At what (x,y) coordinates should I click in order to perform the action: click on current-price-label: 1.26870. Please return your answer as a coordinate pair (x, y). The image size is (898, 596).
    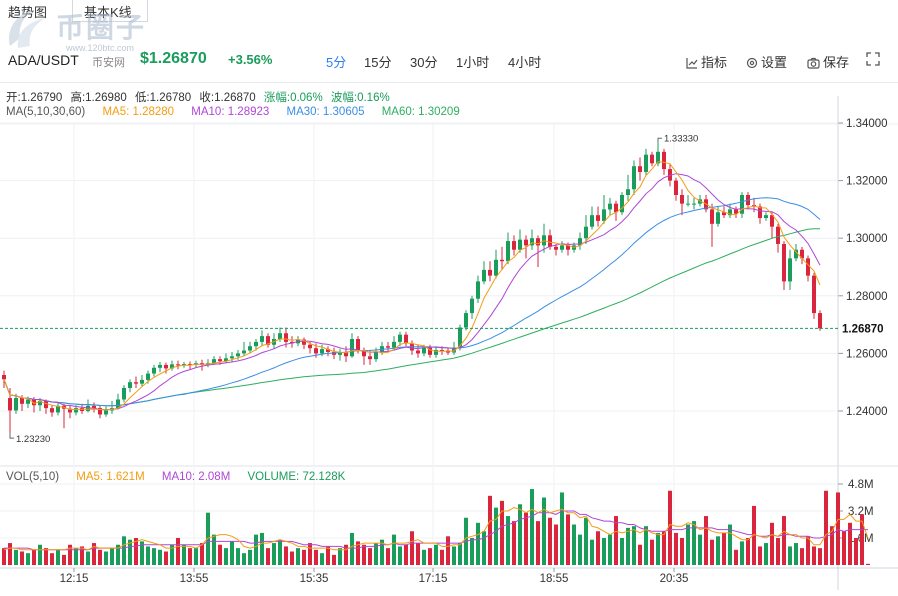
    Looking at the image, I should click on (863, 329).